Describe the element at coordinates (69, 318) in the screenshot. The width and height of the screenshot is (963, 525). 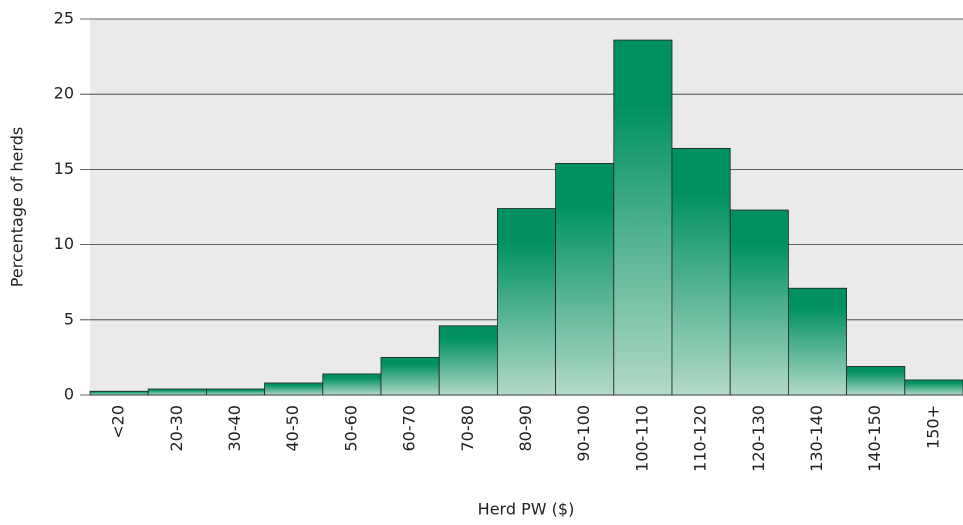
I see `y-tick-label: 5` at that location.